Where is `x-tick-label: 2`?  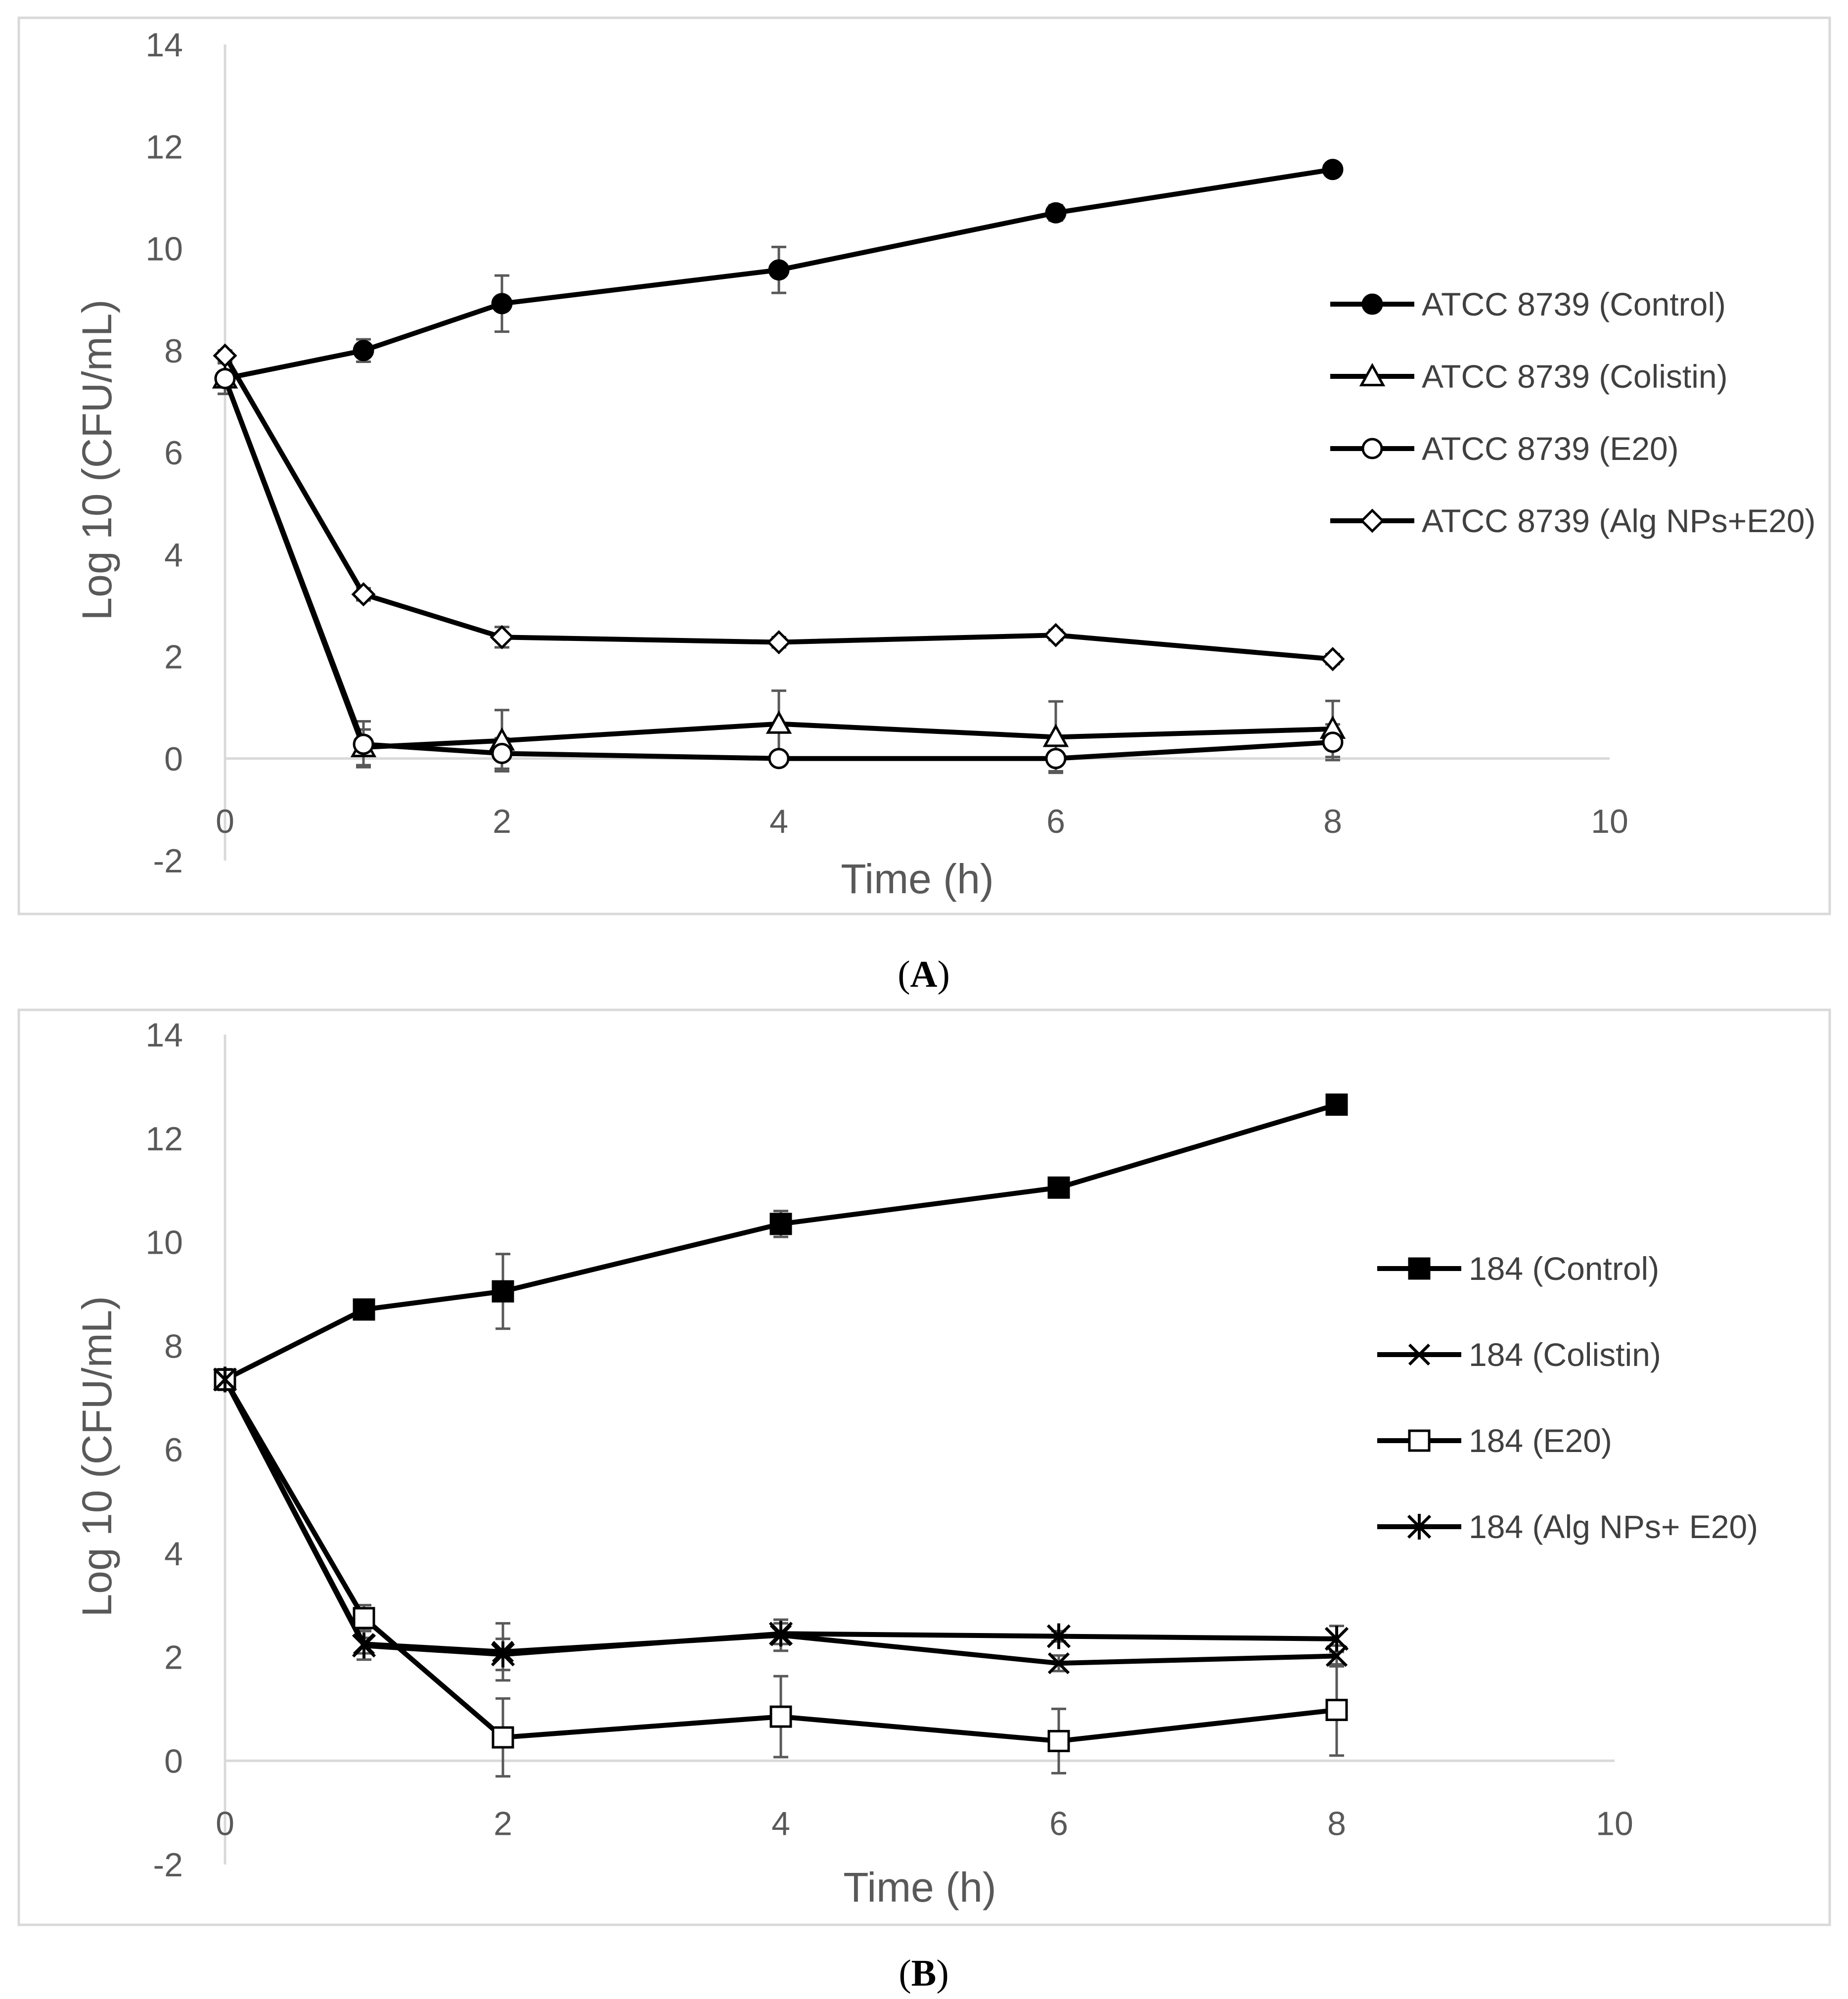 x-tick-label: 2 is located at coordinates (503, 1824).